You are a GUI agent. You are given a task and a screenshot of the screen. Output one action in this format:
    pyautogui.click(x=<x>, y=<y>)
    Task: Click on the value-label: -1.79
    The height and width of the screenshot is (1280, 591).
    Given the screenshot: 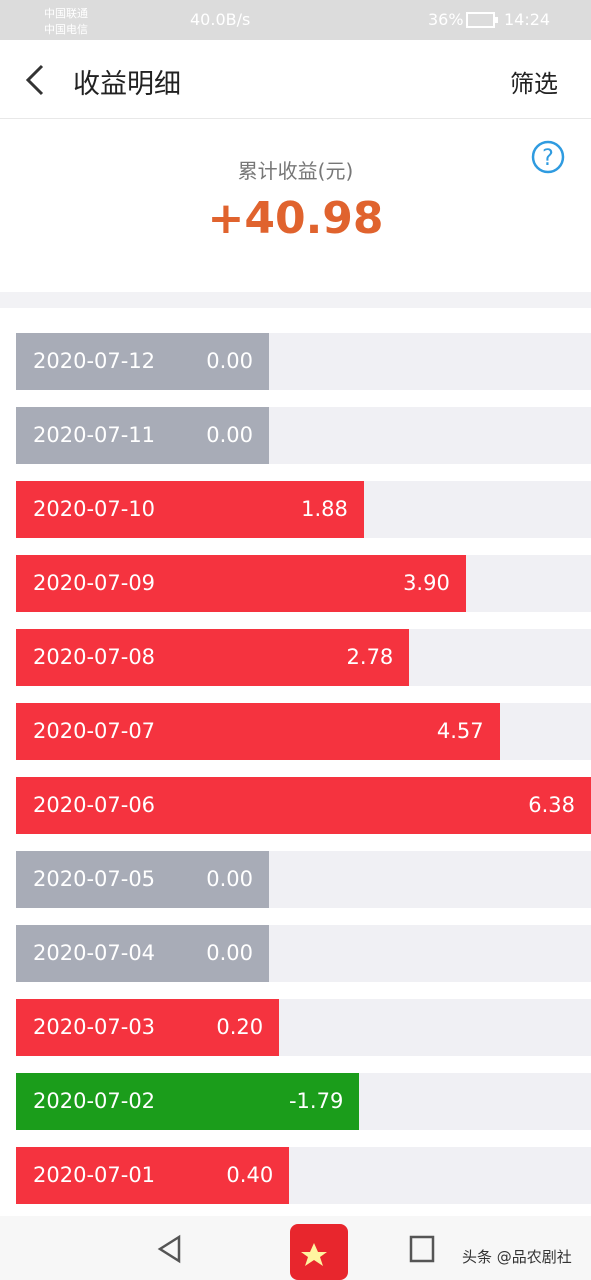 What is the action you would take?
    pyautogui.click(x=316, y=1101)
    